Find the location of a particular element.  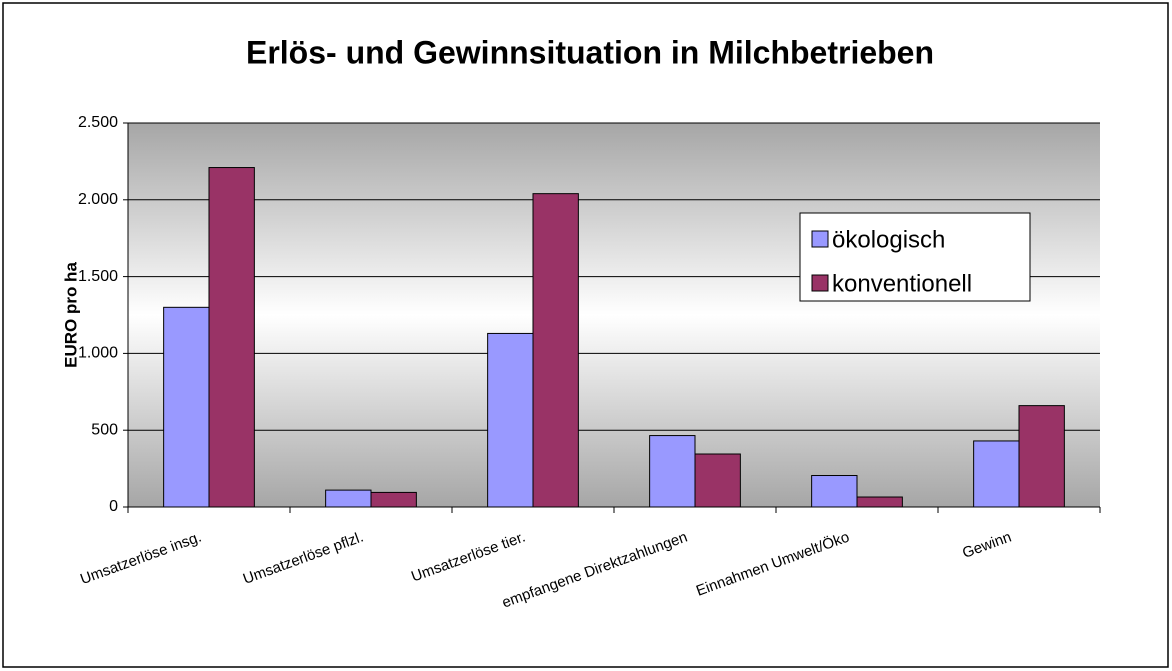

legend-label: ökologisch is located at coordinates (888, 239).